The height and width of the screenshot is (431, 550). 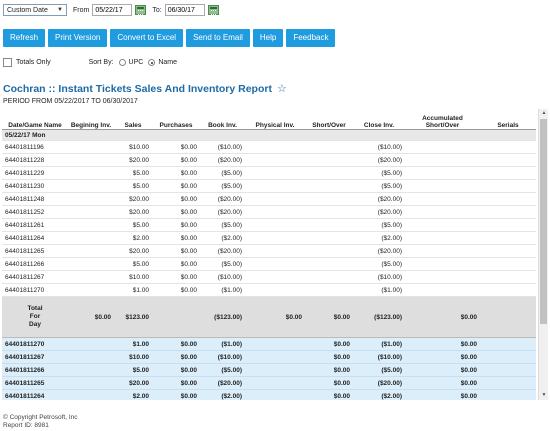 What do you see at coordinates (508, 119) in the screenshot?
I see `column-header: Serials` at bounding box center [508, 119].